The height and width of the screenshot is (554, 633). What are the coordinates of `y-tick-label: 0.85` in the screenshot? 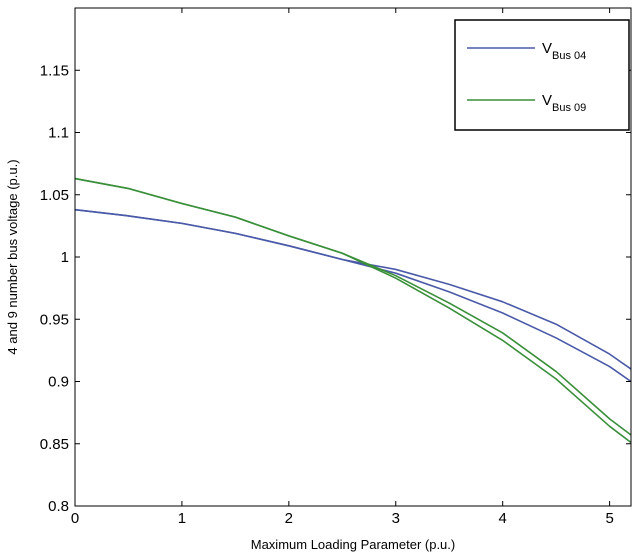 It's located at (54, 444).